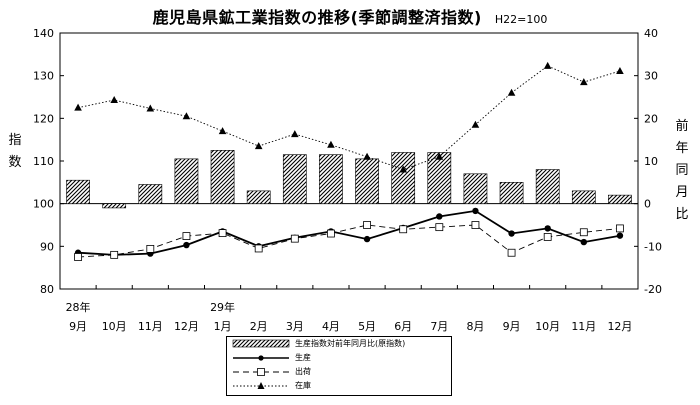  What do you see at coordinates (350, 343) in the screenshot?
I see `legend-label-bar: 生産指数対前年同月比(原指数)` at bounding box center [350, 343].